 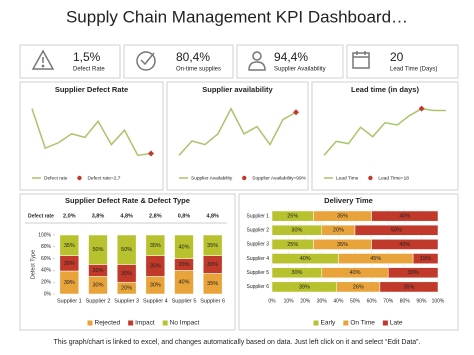 I want to click on legend-label: Early, so click(x=329, y=323).